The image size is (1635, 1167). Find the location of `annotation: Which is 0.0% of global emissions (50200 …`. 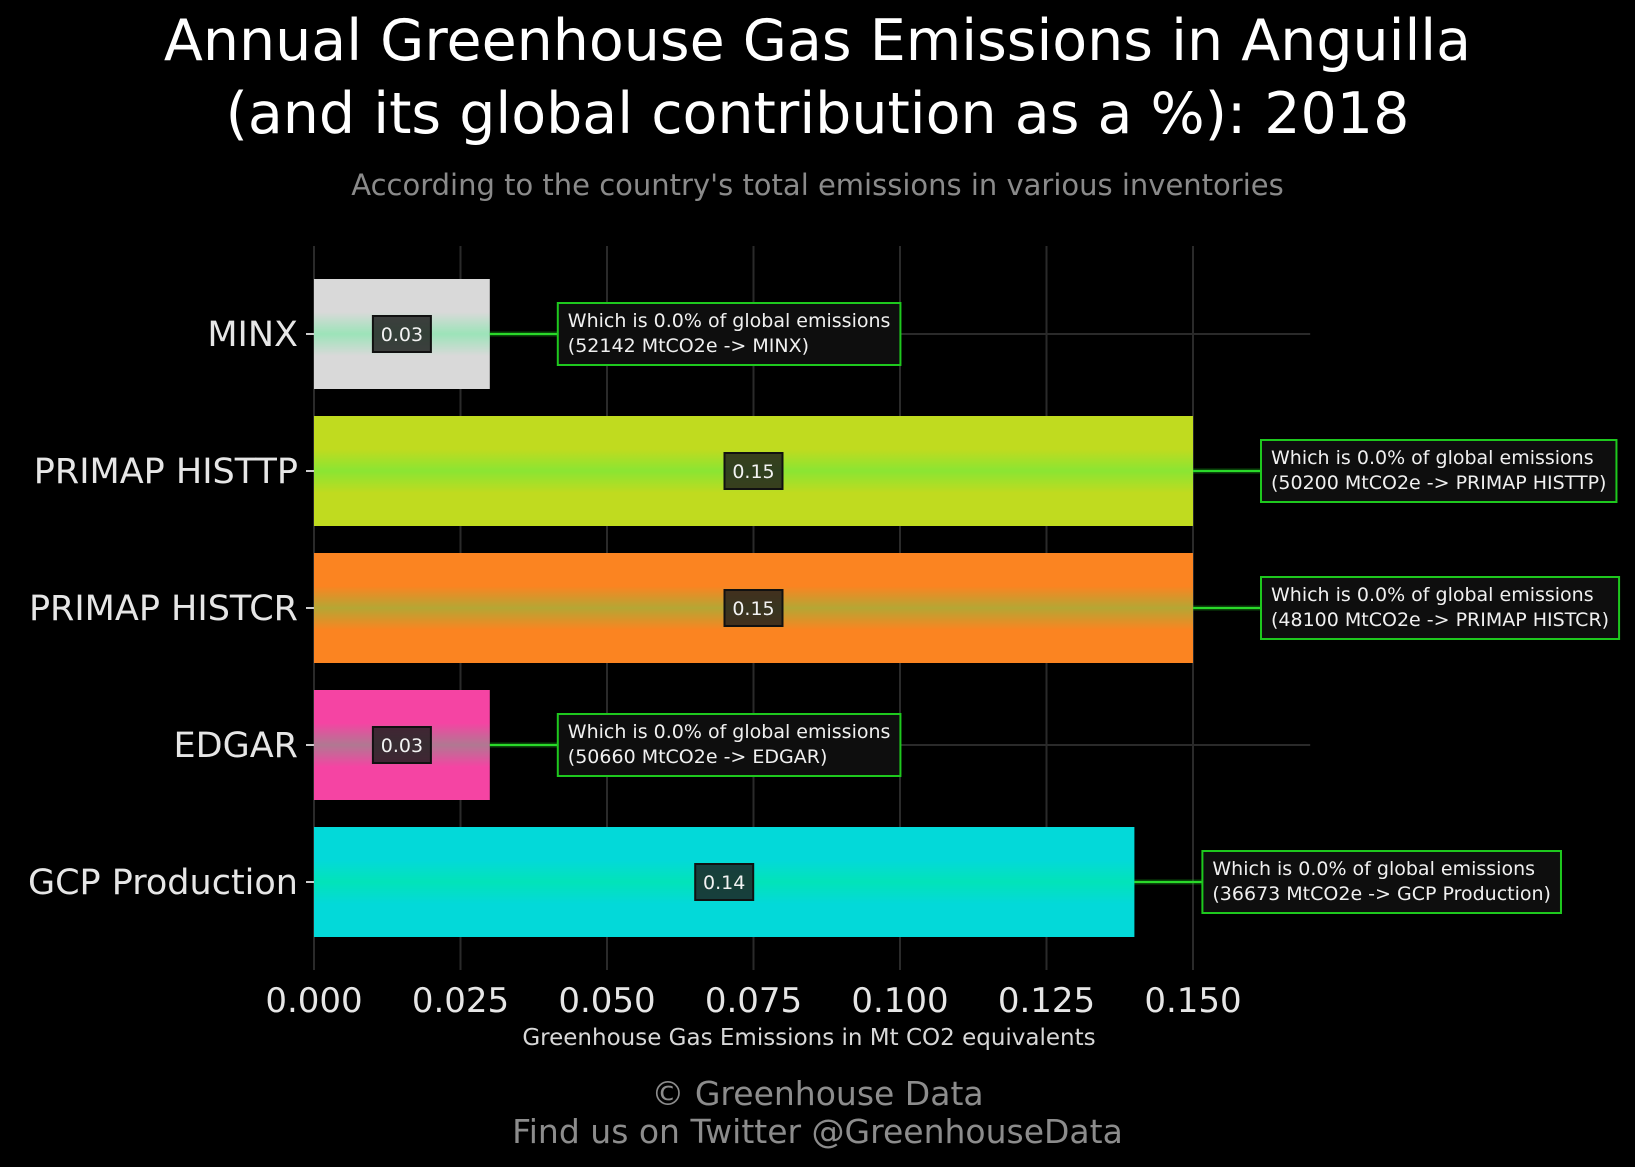

annotation: Which is 0.0% of global emissions (50200 … is located at coordinates (1439, 471).